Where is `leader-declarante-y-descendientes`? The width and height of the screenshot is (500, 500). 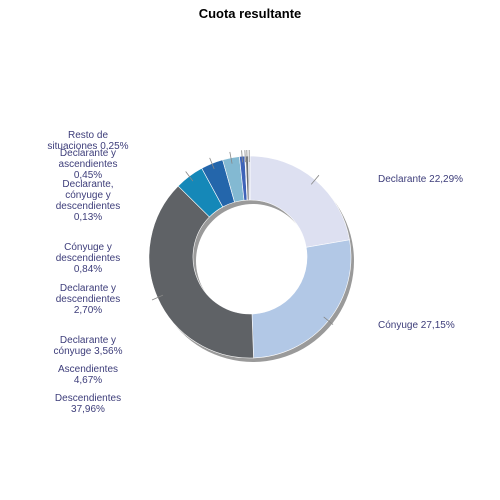
leader-declarante-y-descendientes is located at coordinates (231, 157).